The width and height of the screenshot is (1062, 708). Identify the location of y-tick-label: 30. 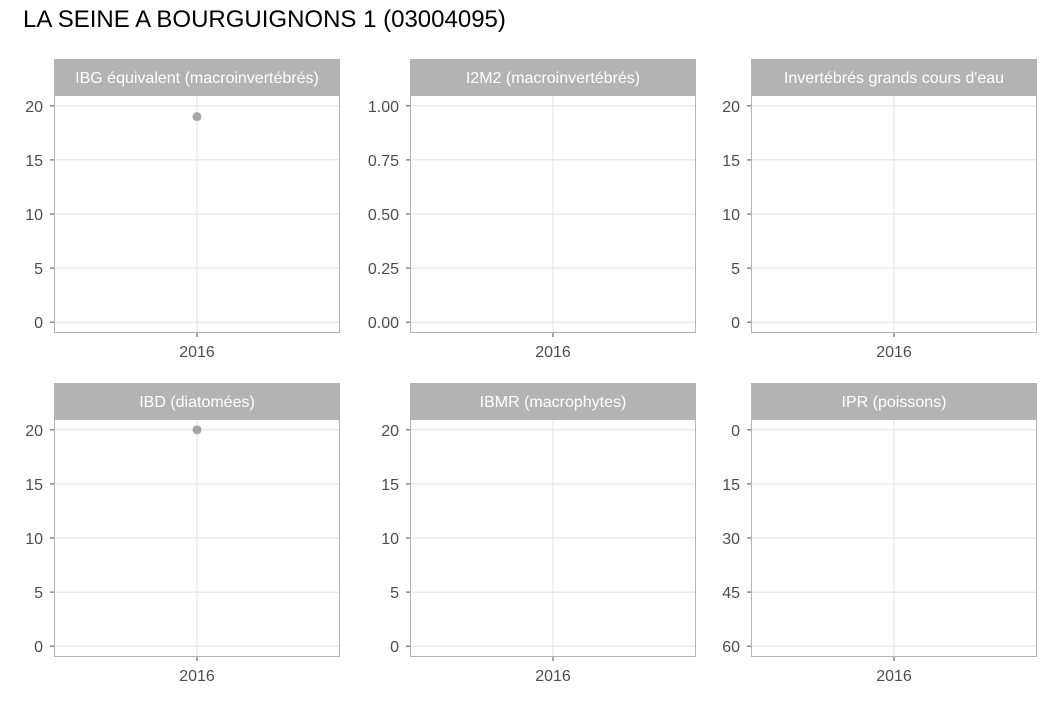
(731, 539).